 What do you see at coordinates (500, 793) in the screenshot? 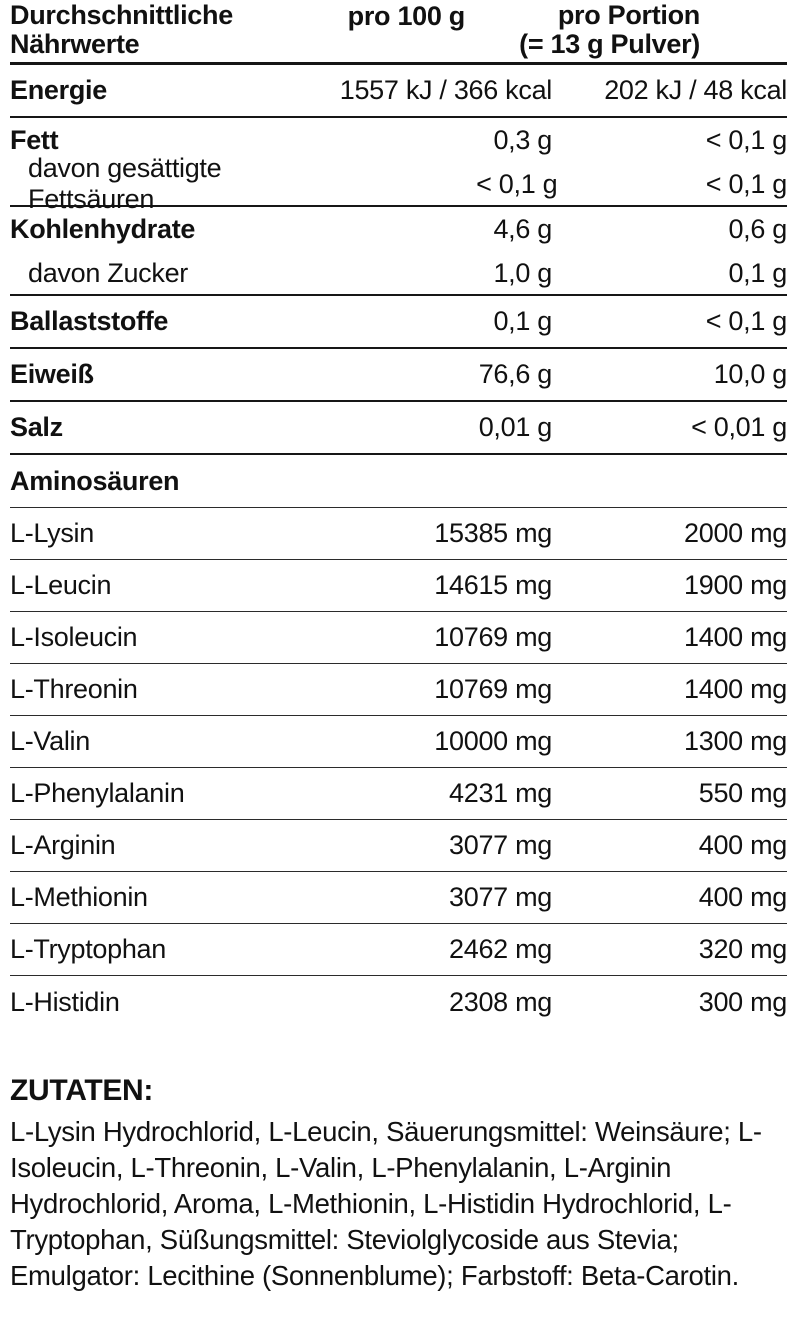
I see `row-value-per100: 4231 mg` at bounding box center [500, 793].